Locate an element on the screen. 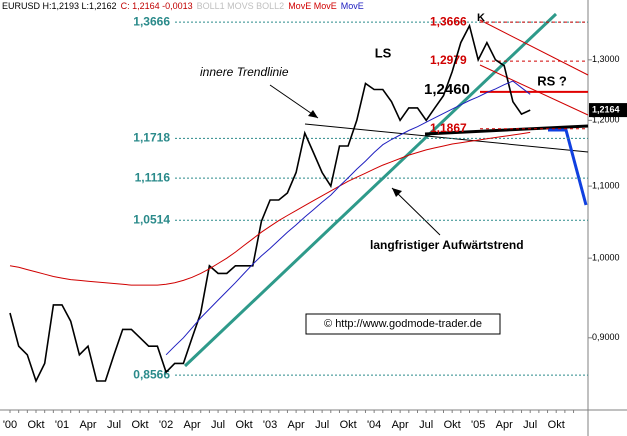 This screenshot has height=436, width=627. inner-trendline is located at coordinates (446, 138).